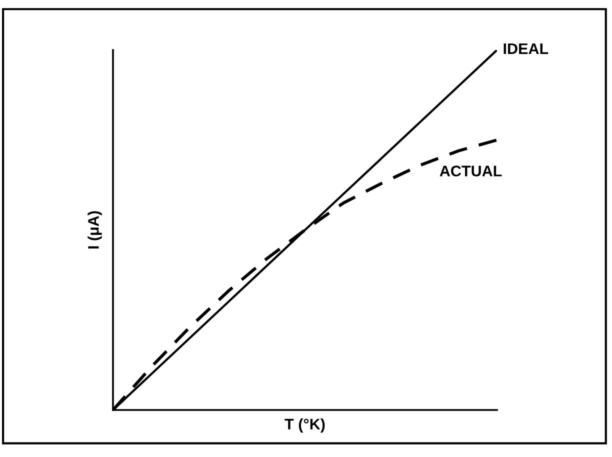 This screenshot has height=457, width=612. Describe the element at coordinates (471, 171) in the screenshot. I see `series-label: ACTUAL` at that location.